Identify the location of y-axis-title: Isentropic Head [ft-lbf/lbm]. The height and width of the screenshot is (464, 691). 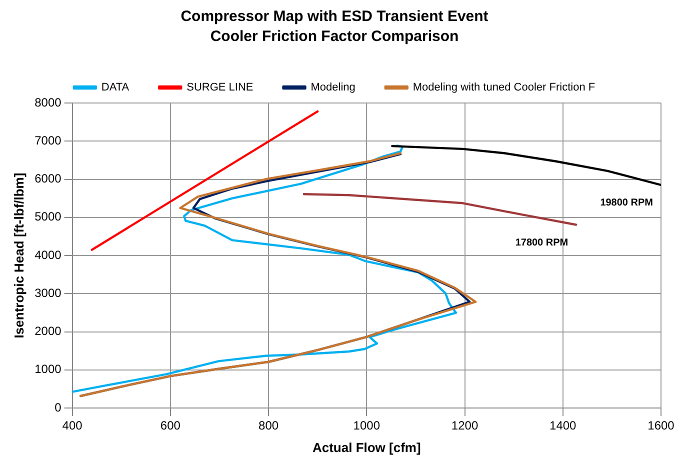
(18, 255).